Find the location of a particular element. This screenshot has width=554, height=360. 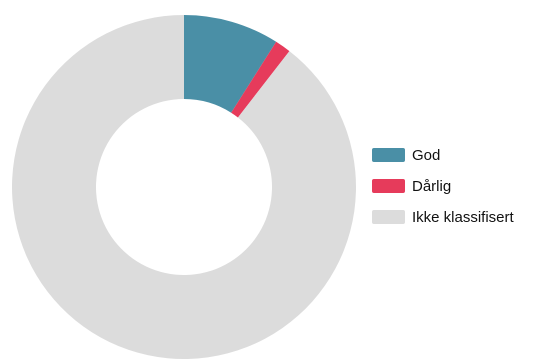

legend-swatch-ikke-klassifisert is located at coordinates (388, 217).